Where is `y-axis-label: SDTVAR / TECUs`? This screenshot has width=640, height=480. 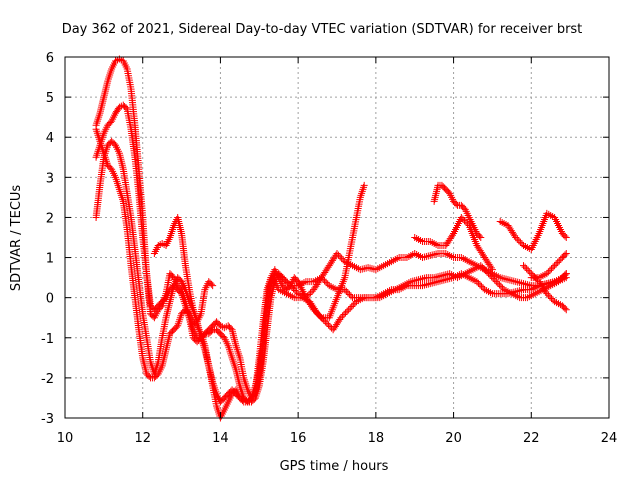 y-axis-label: SDTVAR / TECUs is located at coordinates (16, 238).